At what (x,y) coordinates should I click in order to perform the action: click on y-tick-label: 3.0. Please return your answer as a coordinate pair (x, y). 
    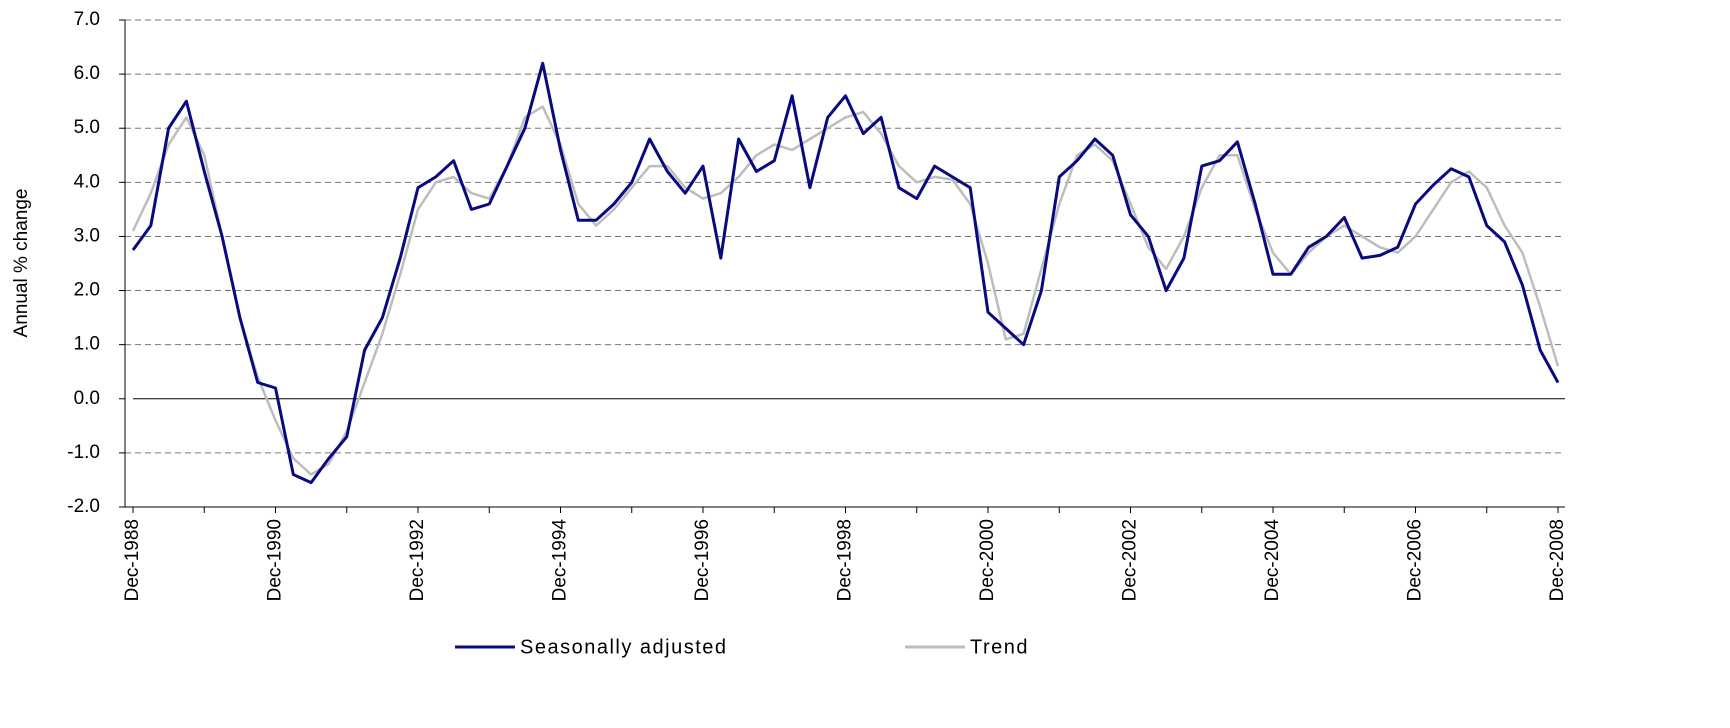
    Looking at the image, I should click on (87, 235).